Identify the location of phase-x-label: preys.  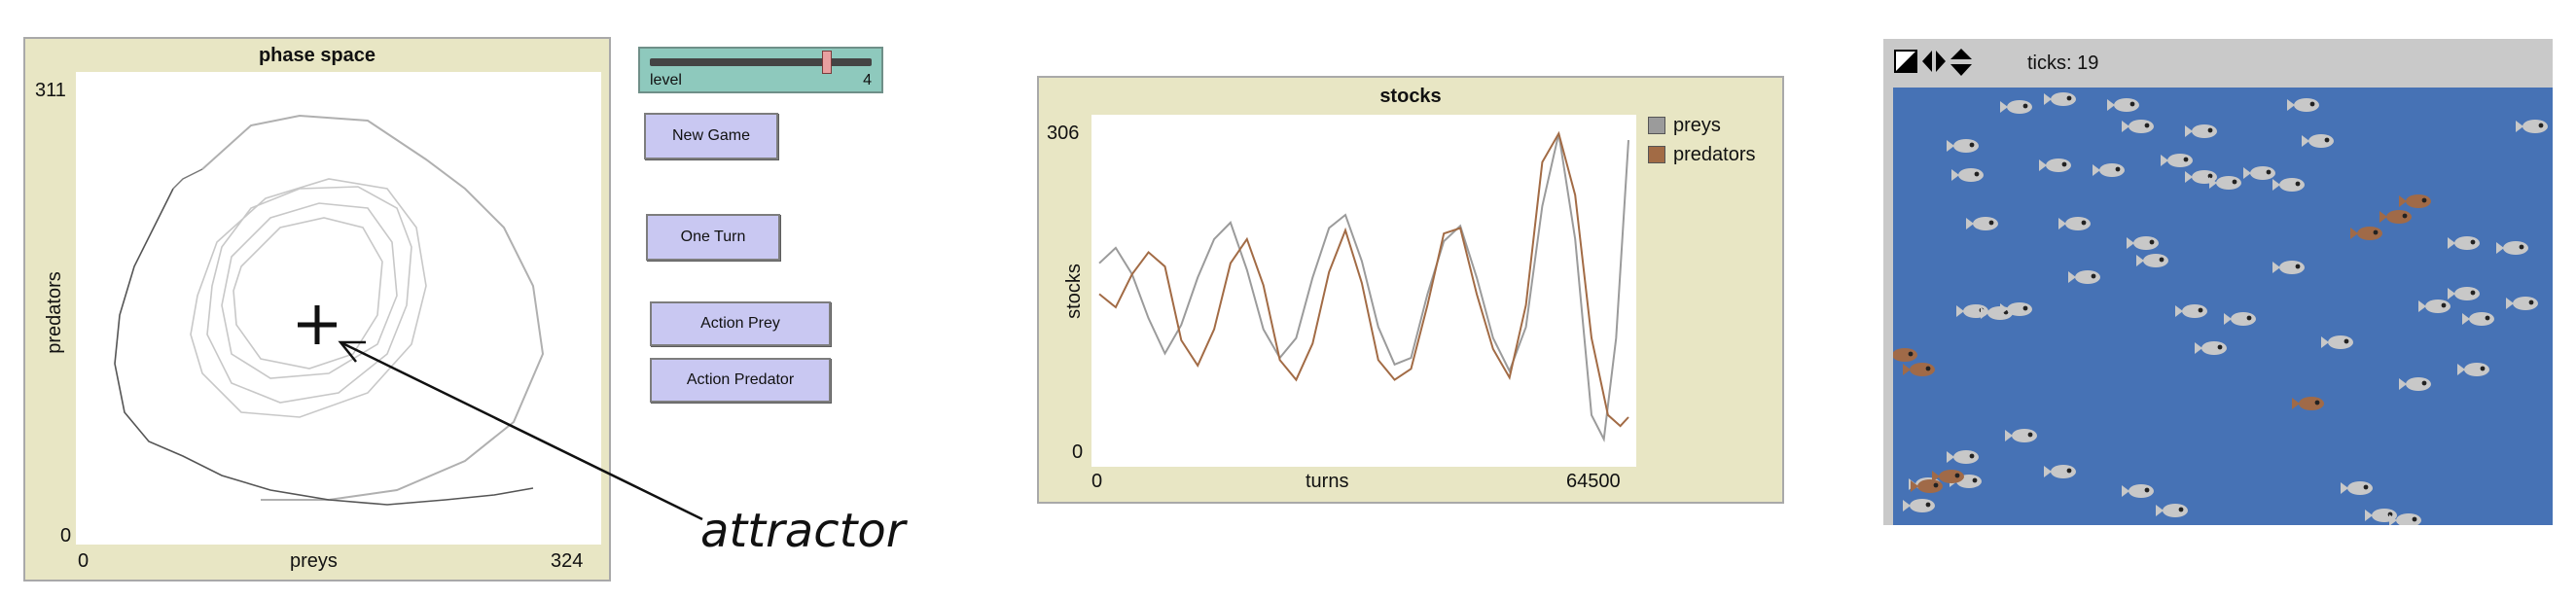
(314, 561).